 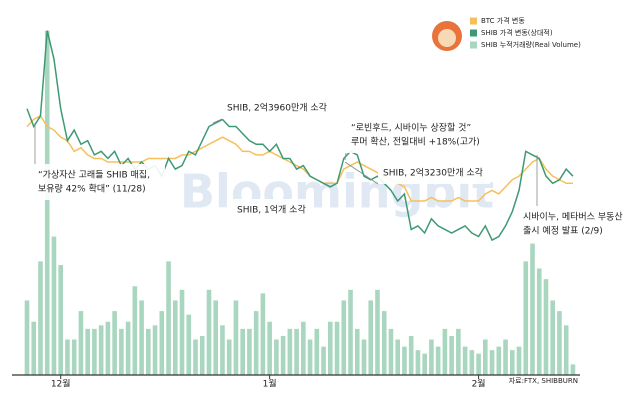 What do you see at coordinates (563, 231) in the screenshot?
I see `annotation-text: 출시 예정 발표 (2/9)` at bounding box center [563, 231].